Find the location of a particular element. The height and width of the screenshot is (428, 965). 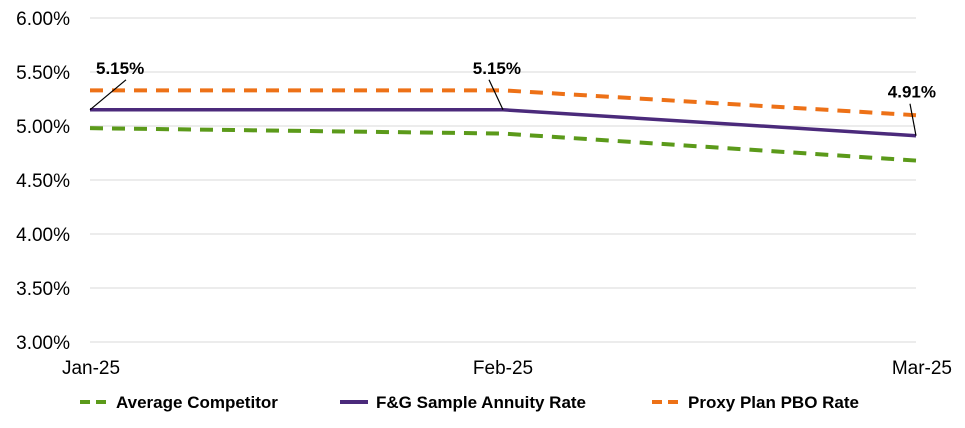

y-axis-ticks: 3.00% 3.50% 4.00% 4.50% 5.00% 5.50% 6.00% is located at coordinates (43, 181).